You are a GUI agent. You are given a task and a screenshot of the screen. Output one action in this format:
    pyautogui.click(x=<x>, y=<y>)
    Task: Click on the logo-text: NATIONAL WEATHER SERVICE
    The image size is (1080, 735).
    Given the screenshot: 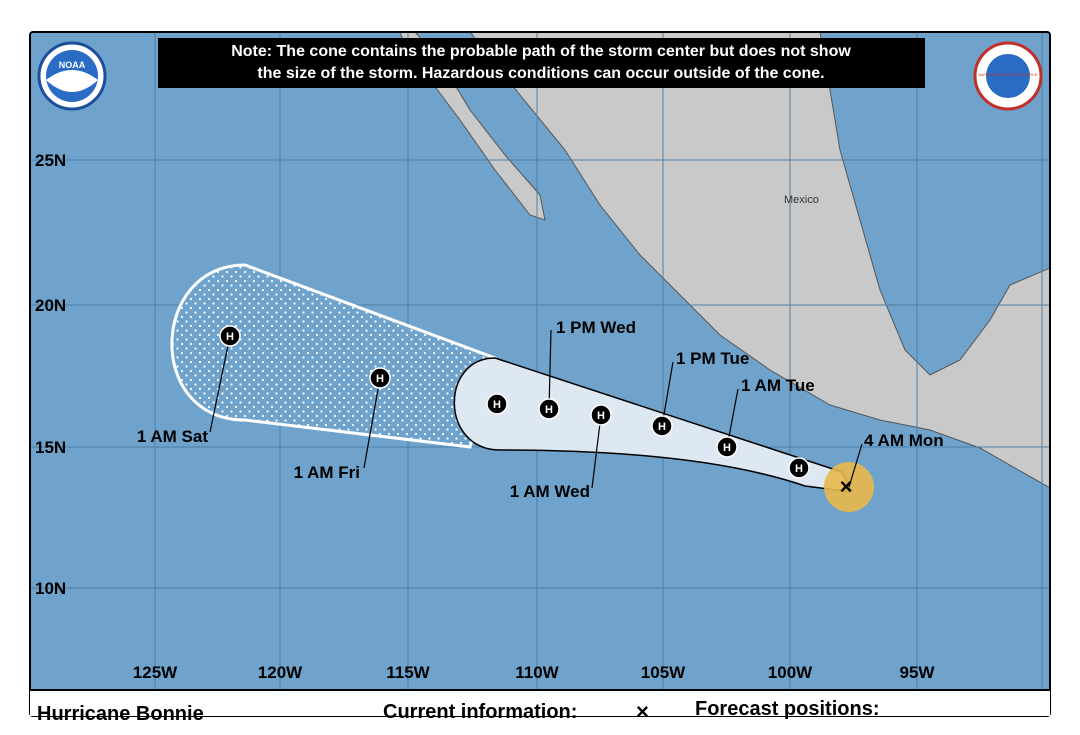 What is the action you would take?
    pyautogui.click(x=1008, y=74)
    